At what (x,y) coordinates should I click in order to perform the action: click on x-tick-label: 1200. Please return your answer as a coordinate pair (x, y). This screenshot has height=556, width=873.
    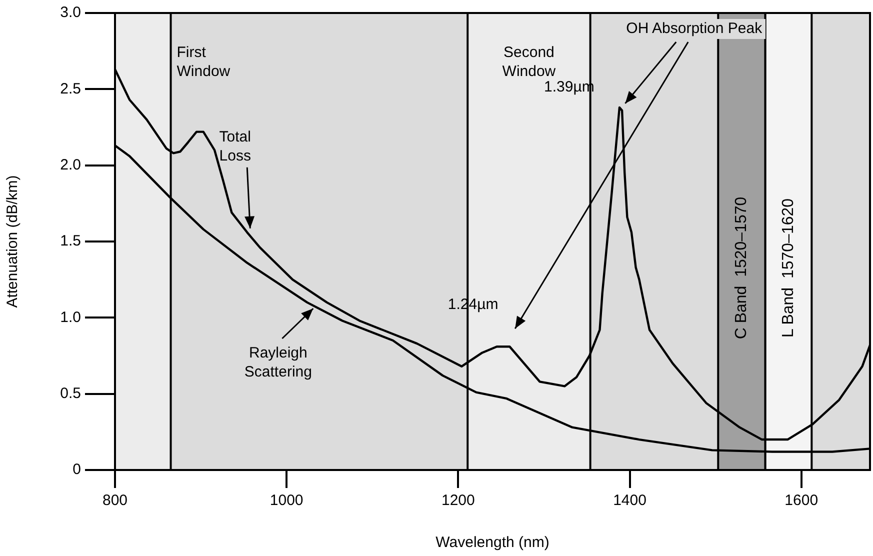
    Looking at the image, I should click on (458, 501).